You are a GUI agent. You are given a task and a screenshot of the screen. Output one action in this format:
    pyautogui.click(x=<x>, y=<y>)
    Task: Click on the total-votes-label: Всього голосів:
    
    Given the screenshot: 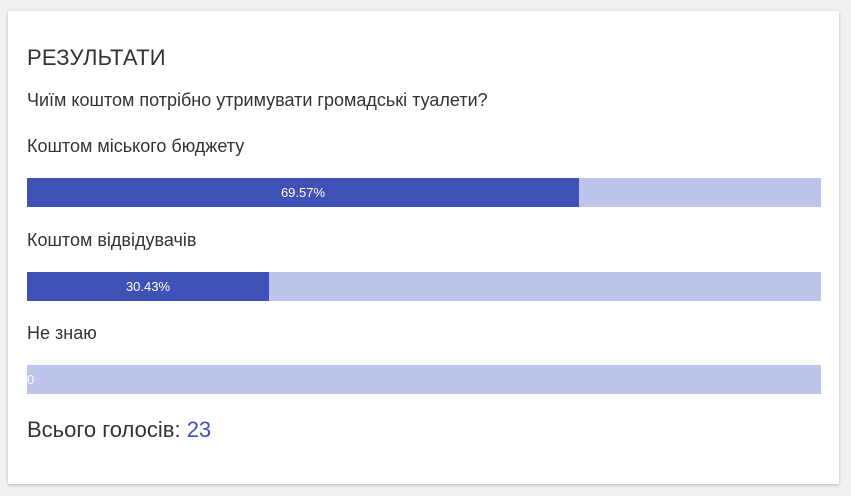 What is the action you would take?
    pyautogui.click(x=104, y=429)
    